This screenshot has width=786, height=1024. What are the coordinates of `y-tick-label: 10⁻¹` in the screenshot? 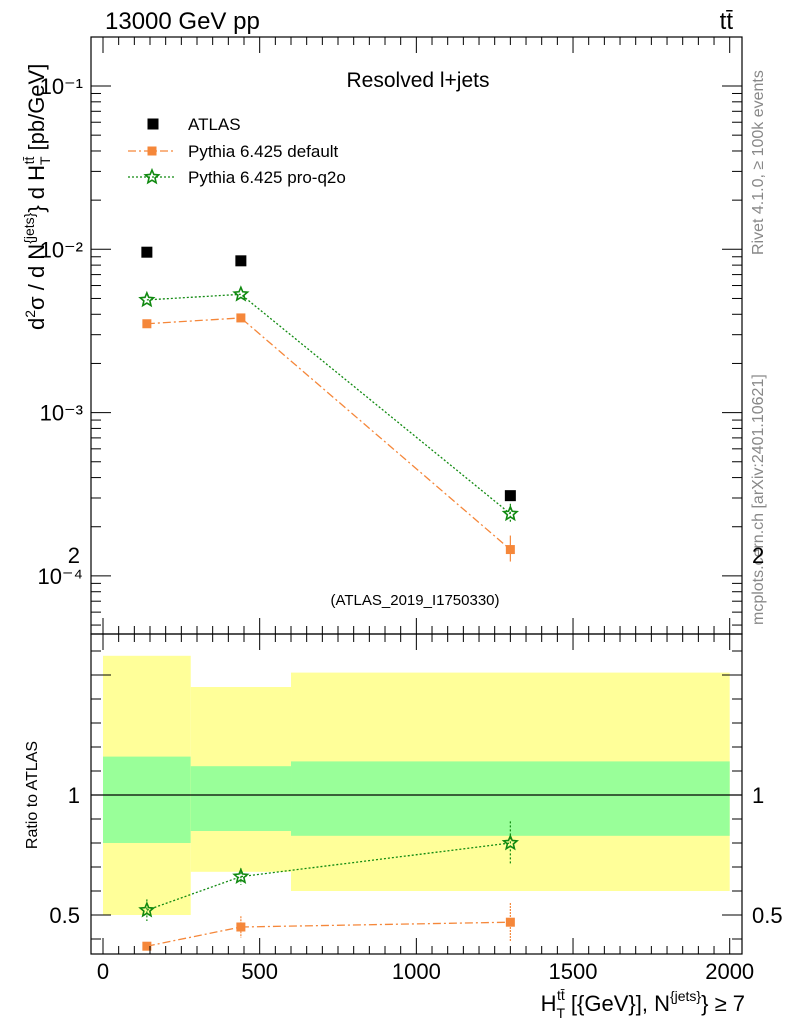 It's located at (61, 86).